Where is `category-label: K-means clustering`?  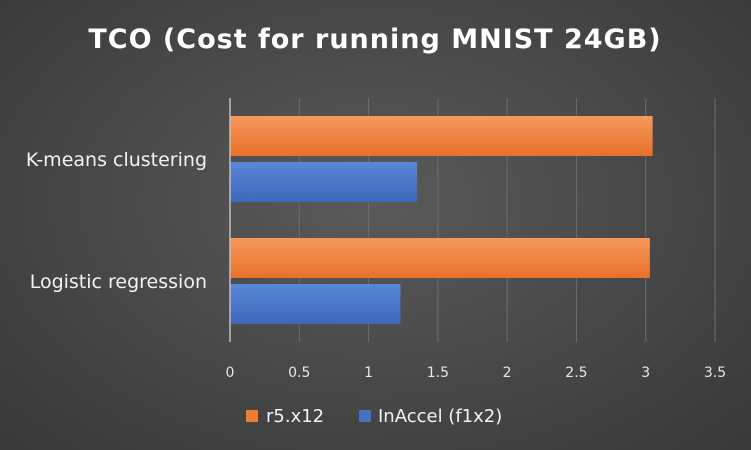 category-label: K-means clustering is located at coordinates (116, 160).